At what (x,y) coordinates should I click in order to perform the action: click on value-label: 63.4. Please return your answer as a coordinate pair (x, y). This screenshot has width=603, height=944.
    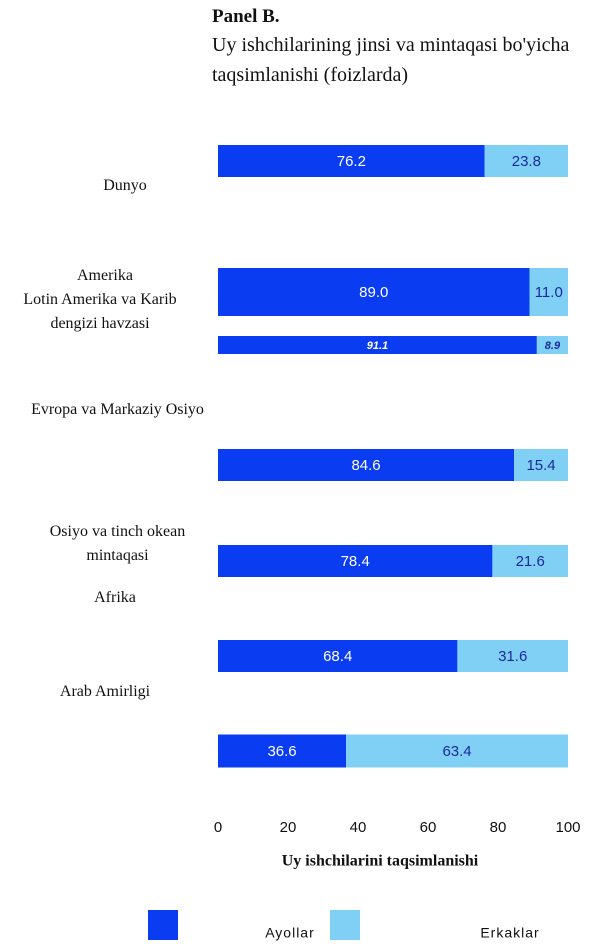
    Looking at the image, I should click on (456, 751).